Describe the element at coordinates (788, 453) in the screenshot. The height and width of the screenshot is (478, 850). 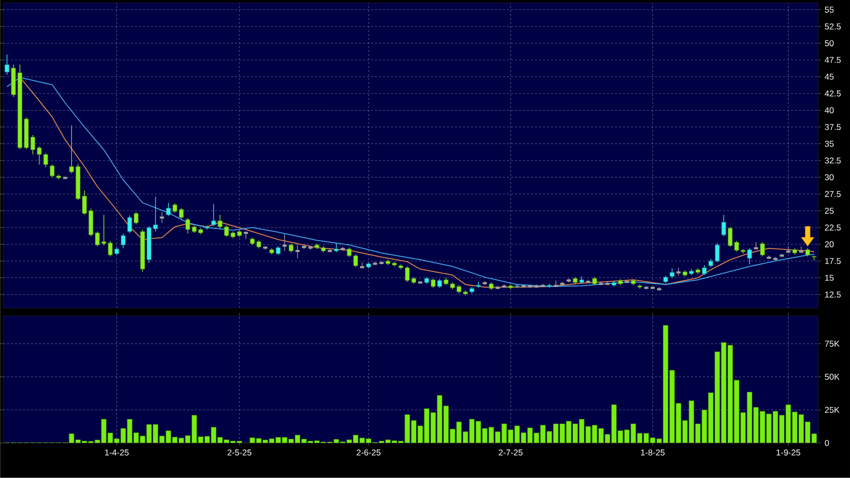
I see `x-tick-label: 1-9-25` at that location.